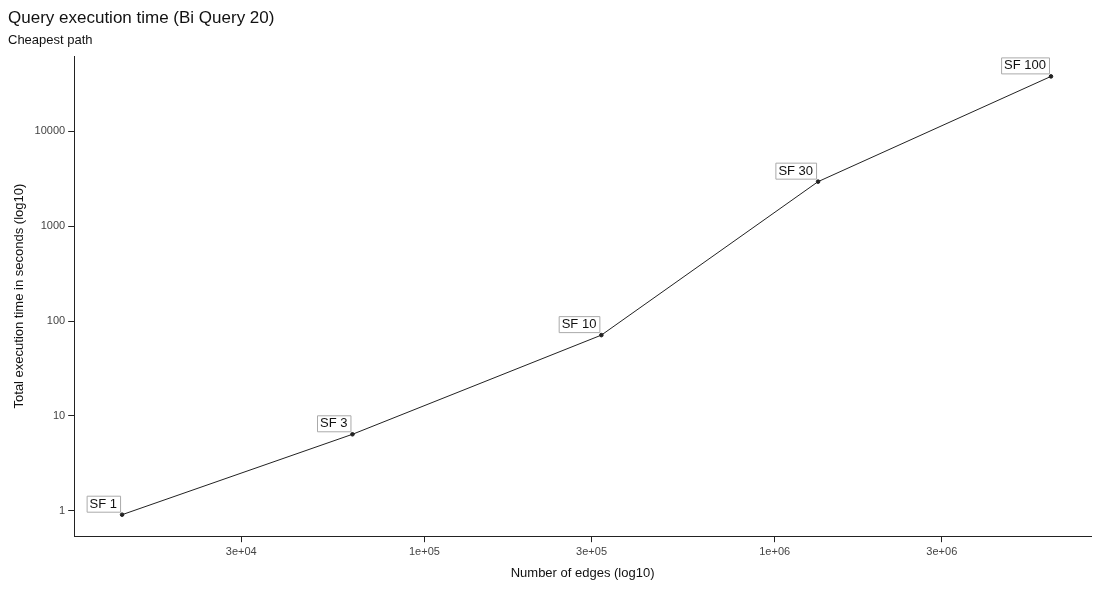  I want to click on y-tick-label: 1, so click(62, 509).